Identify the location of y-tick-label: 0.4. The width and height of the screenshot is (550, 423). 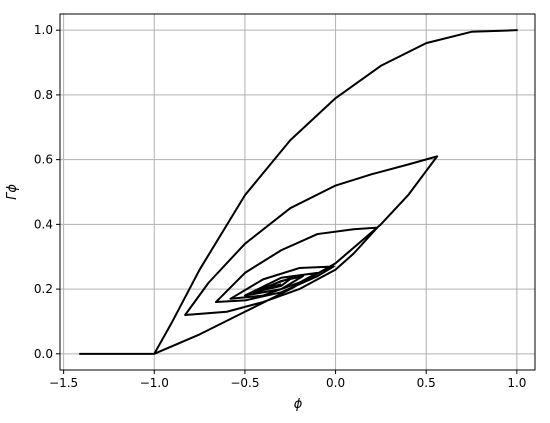
(43, 224).